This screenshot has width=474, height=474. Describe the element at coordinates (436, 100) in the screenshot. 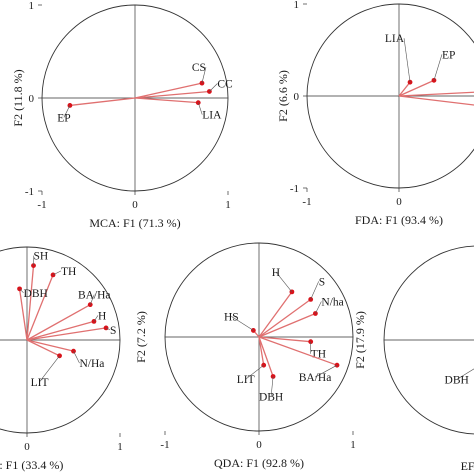

I see `chart-2-vector-cs` at that location.